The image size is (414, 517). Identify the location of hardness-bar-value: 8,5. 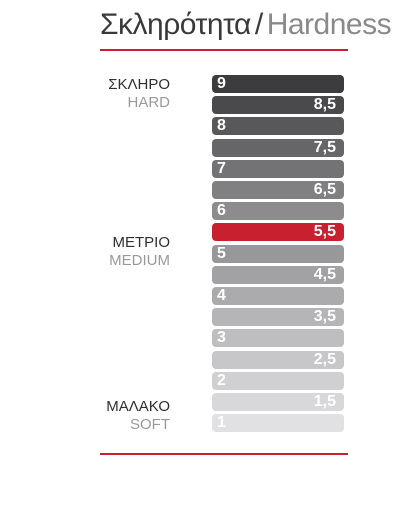
(324, 104).